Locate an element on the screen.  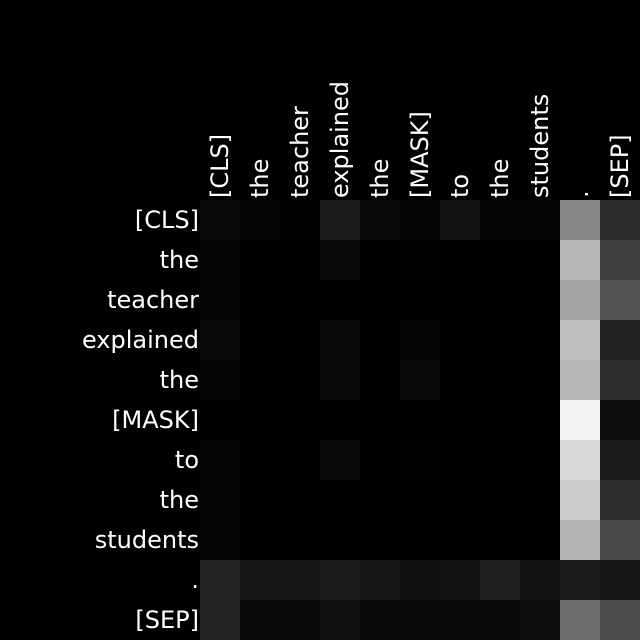
heatmap-cell-r6-c1 is located at coordinates (260, 460).